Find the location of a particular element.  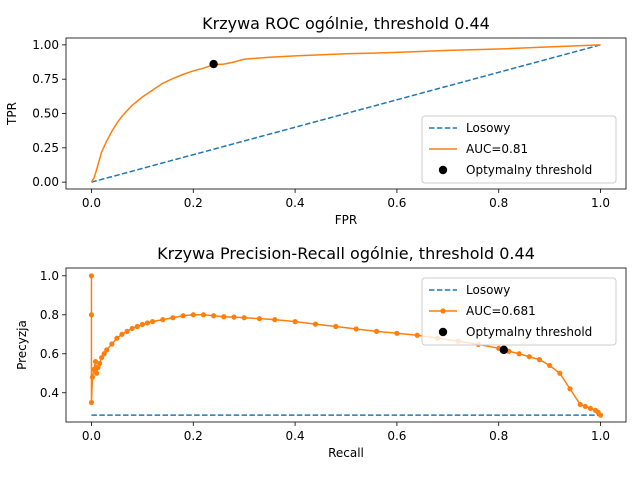

chart0-title: Krzywa ROC ogólnie, threshold 0.44 is located at coordinates (346, 23).